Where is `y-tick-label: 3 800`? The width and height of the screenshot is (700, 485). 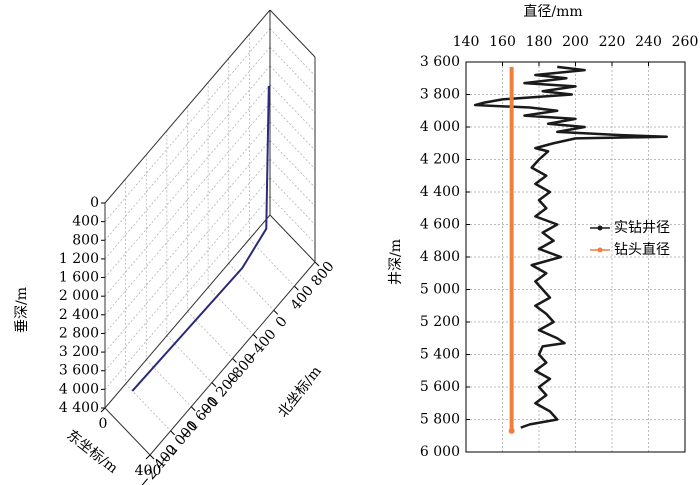
y-tick-label: 3 800 is located at coordinates (440, 95).